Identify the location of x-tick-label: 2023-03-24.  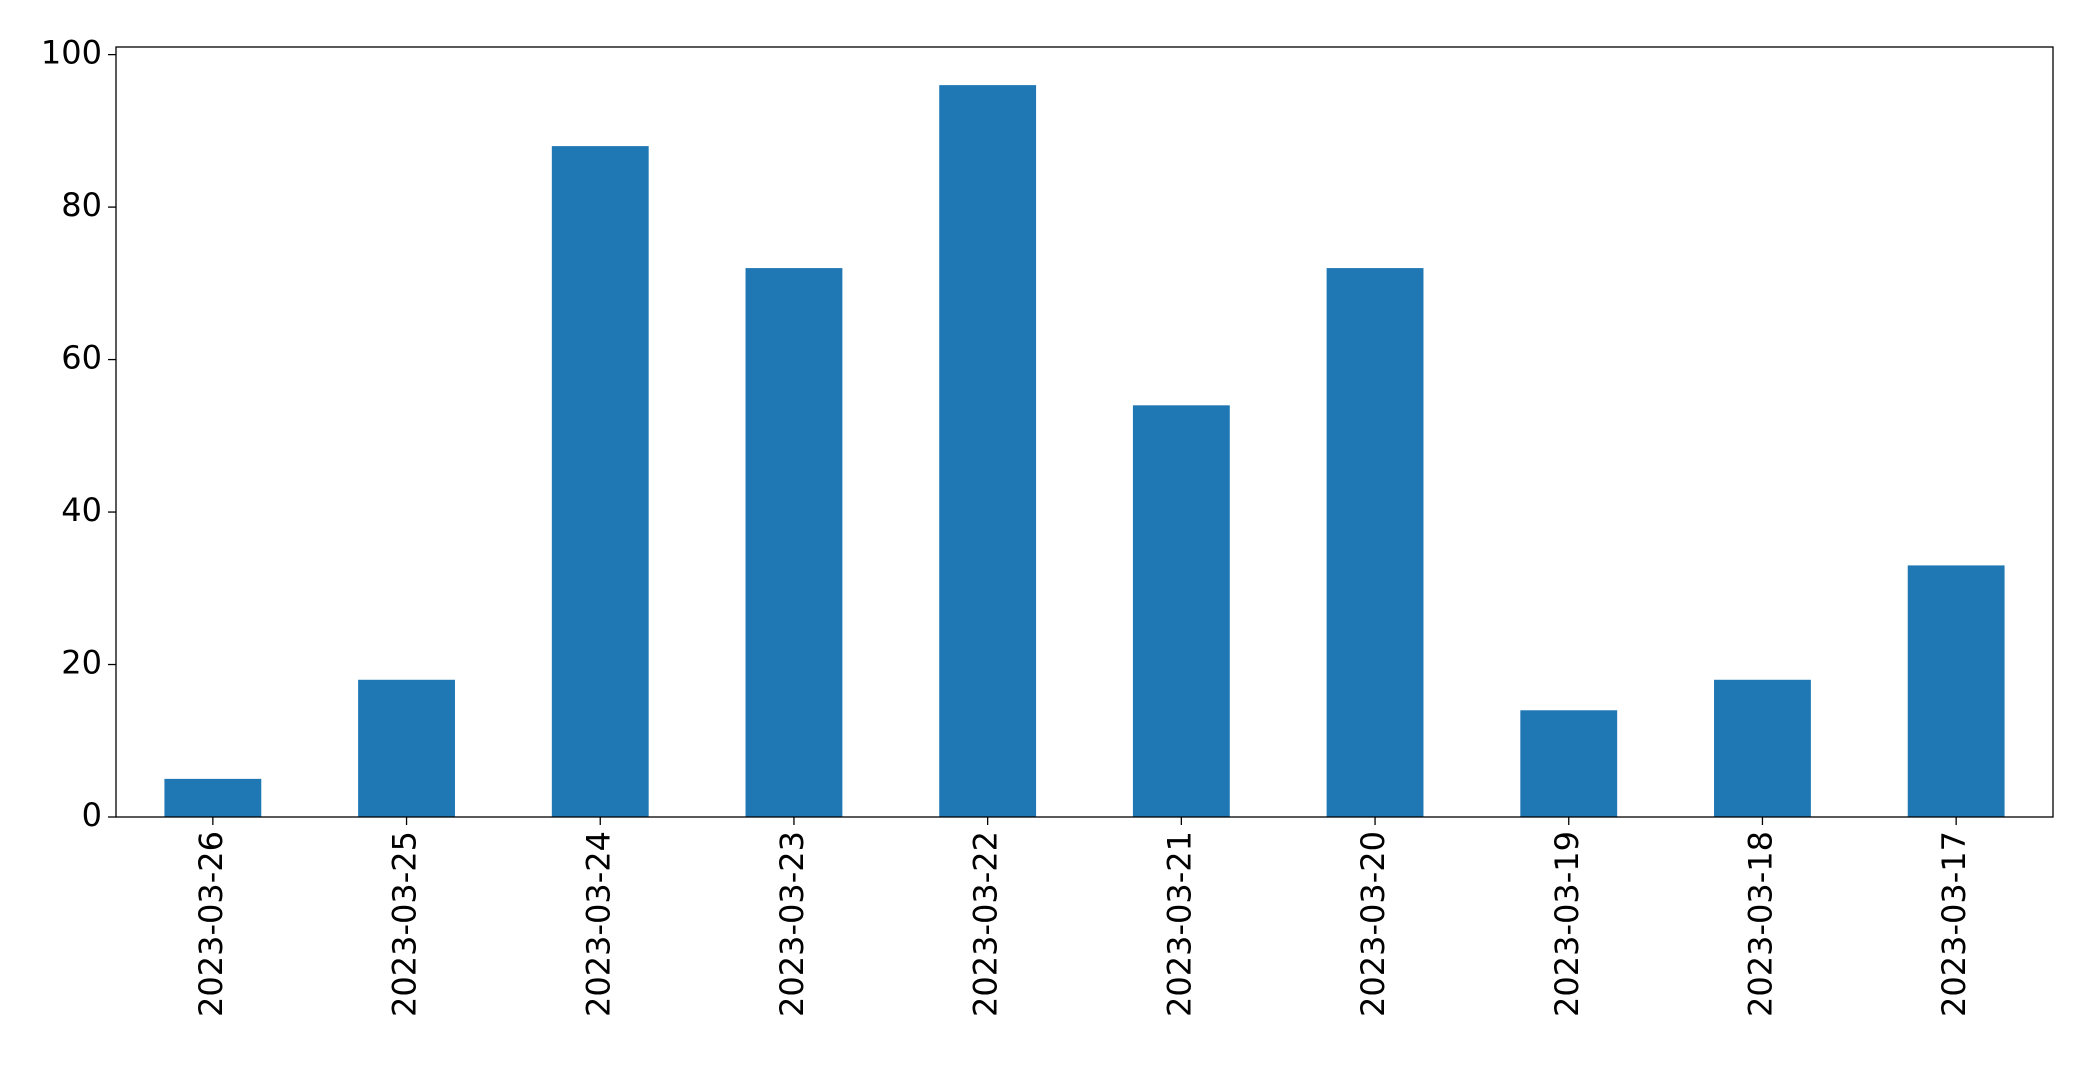
(598, 924).